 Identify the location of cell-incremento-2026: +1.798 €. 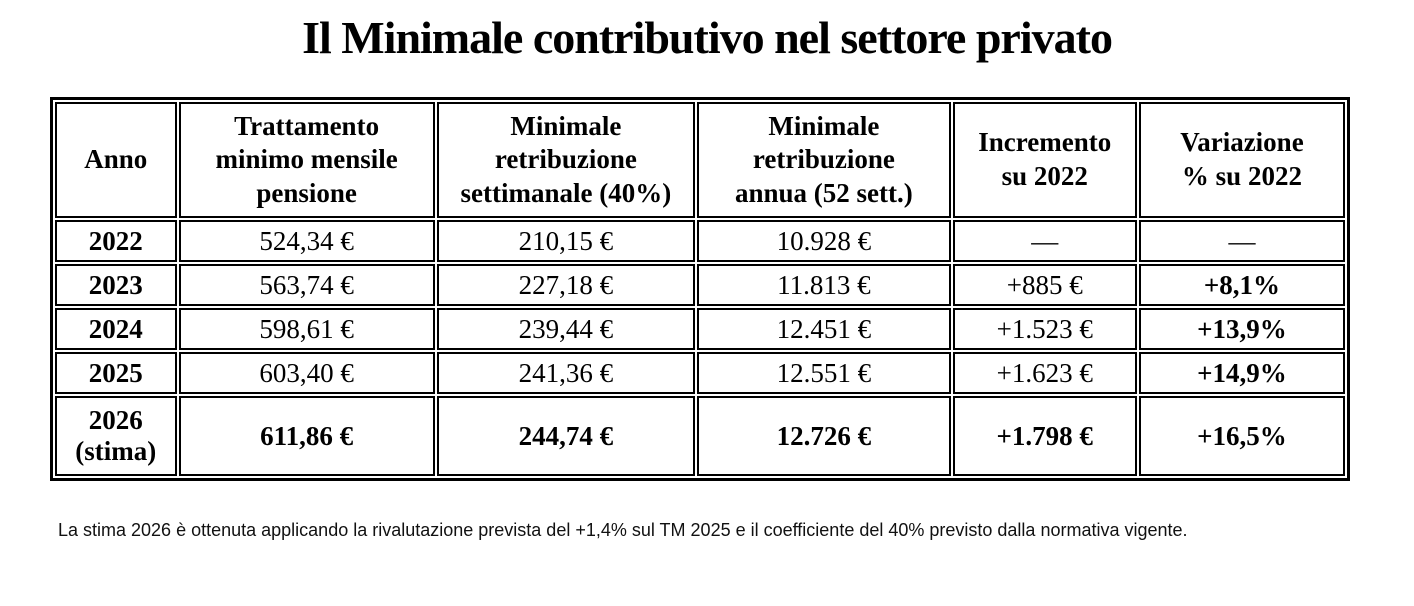
(1044, 436).